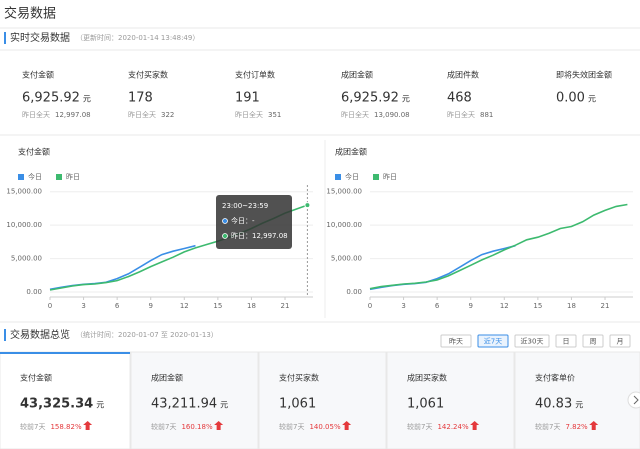  Describe the element at coordinates (196, 427) in the screenshot. I see `change: 160.18%` at that location.